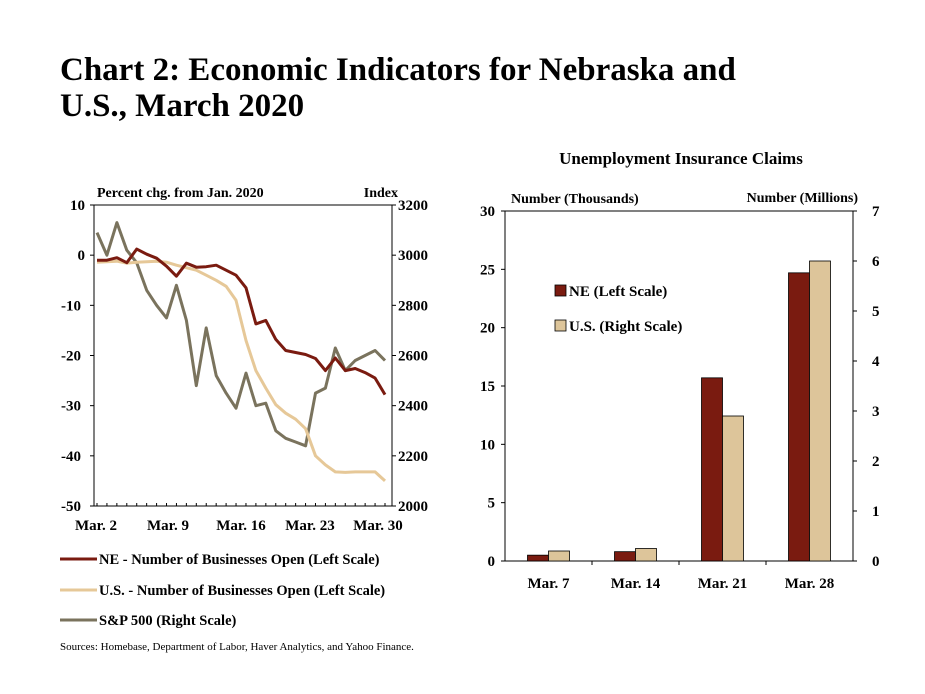 This screenshot has height=694, width=925. What do you see at coordinates (71, 507) in the screenshot?
I see `left-tick-label: -50` at bounding box center [71, 507].